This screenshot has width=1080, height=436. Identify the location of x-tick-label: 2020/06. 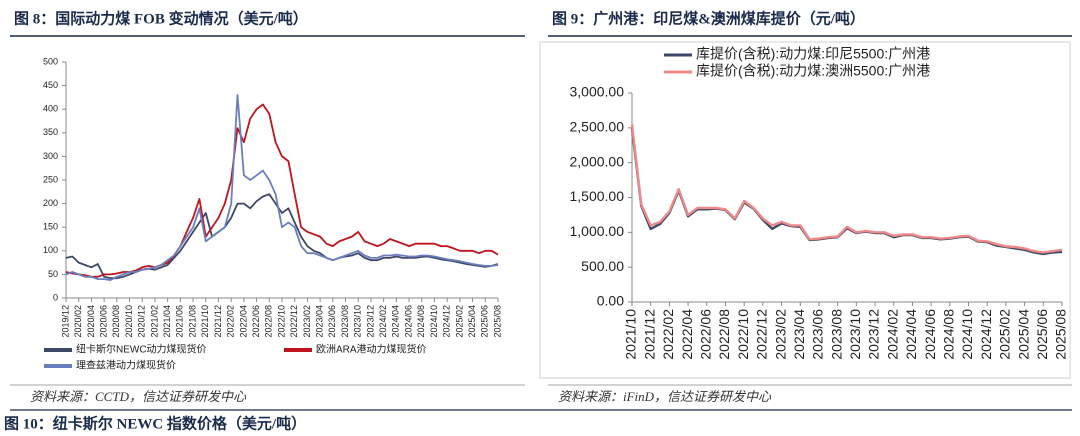
(103, 321).